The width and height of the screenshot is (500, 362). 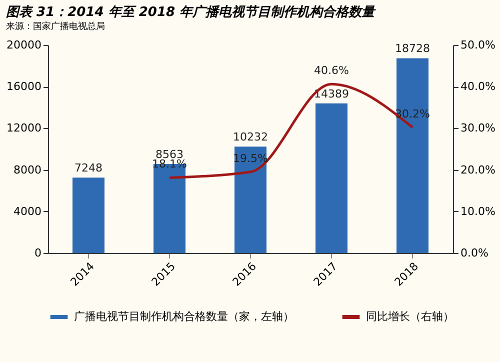 I want to click on data-label: 40.6%, so click(x=331, y=71).